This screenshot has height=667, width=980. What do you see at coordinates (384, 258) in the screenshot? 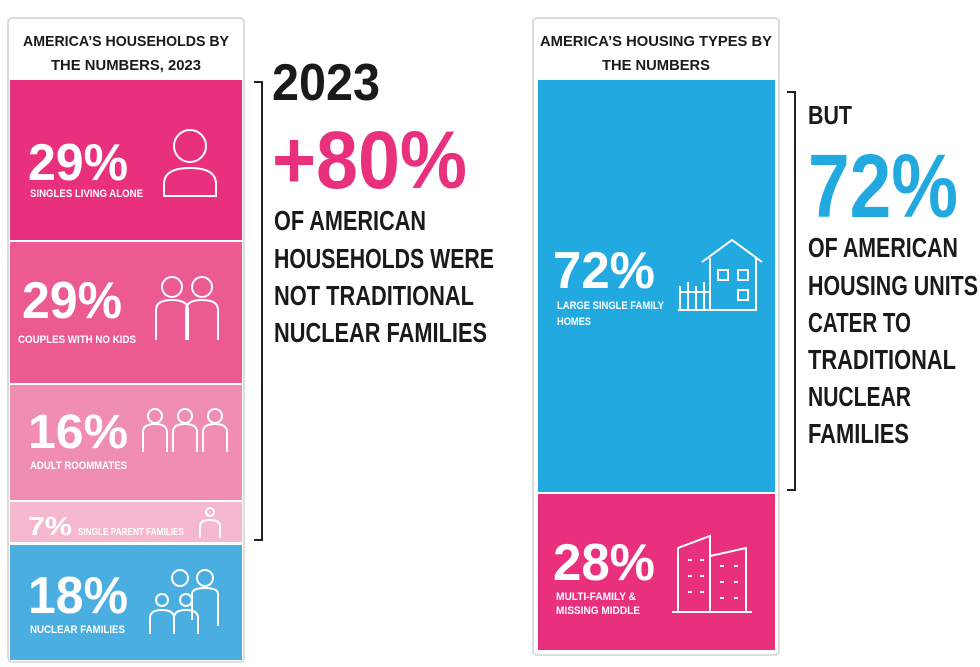
I see `callout-line: HOUSEHOLDS WERE` at bounding box center [384, 258].